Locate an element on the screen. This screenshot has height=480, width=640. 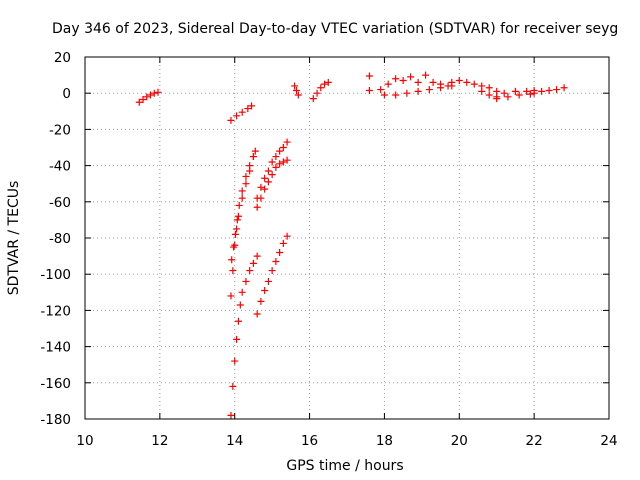
y-tick-label: -20 is located at coordinates (60, 130).